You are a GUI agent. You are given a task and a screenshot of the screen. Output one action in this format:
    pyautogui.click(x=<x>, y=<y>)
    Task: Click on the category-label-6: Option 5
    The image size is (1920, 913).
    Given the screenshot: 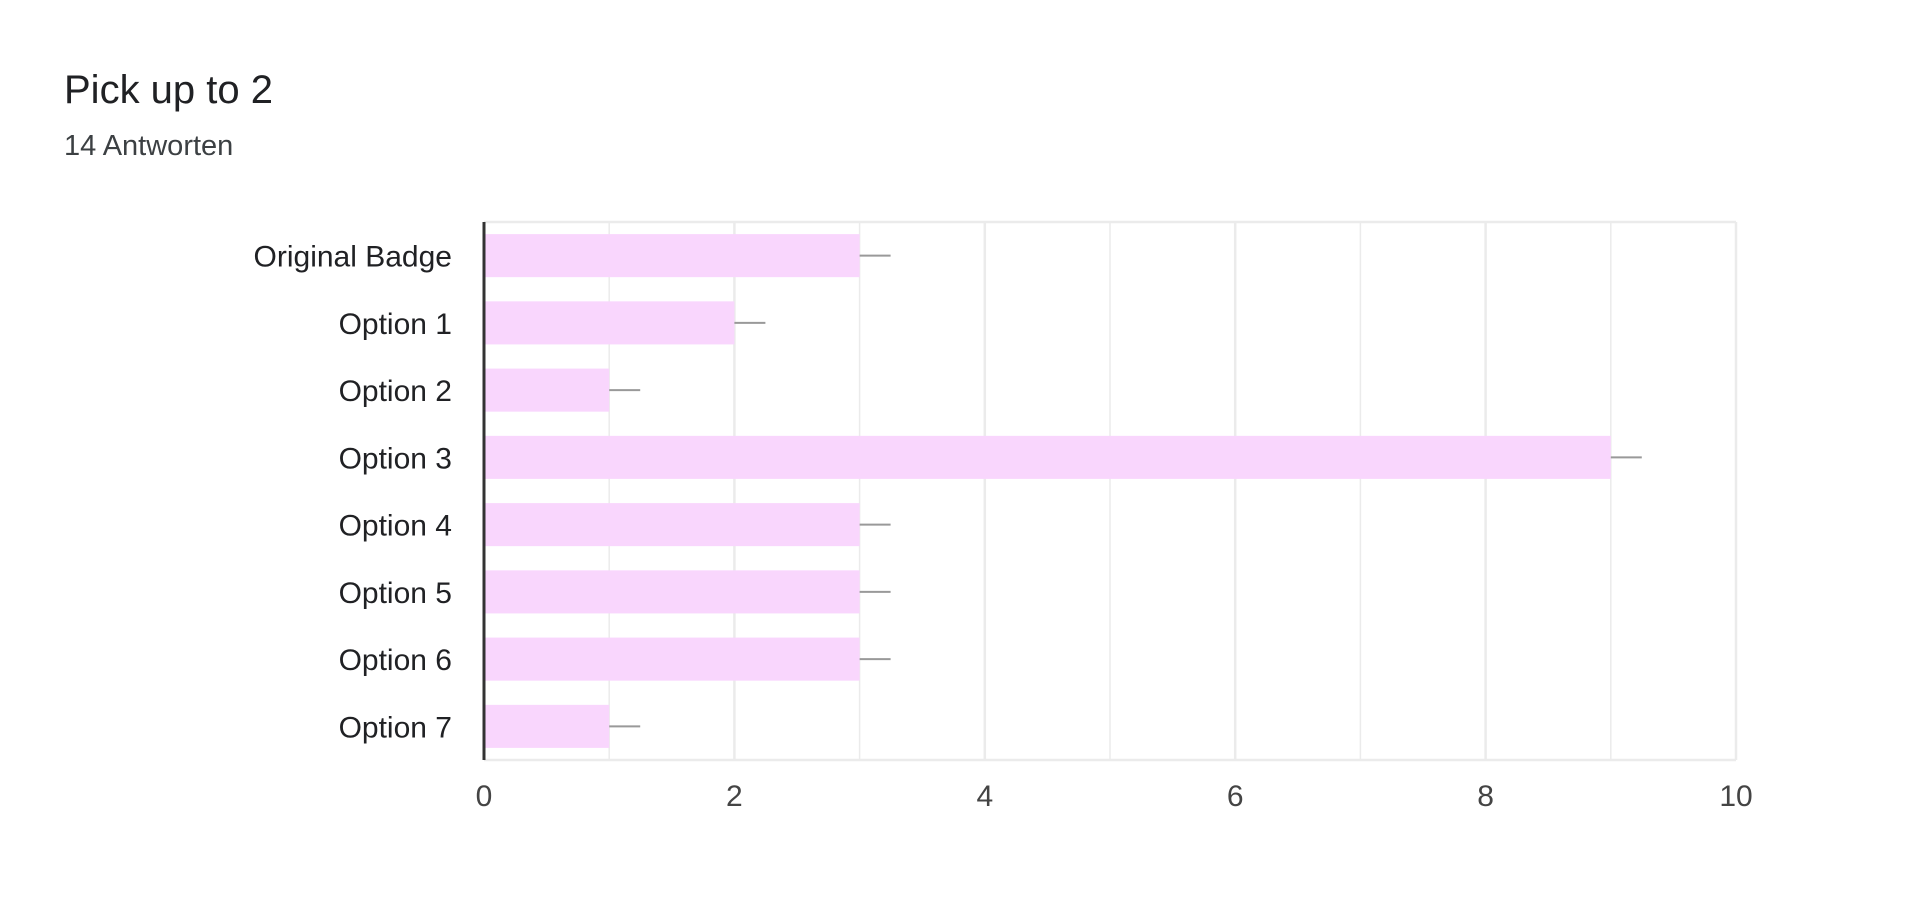 What is the action you would take?
    pyautogui.click(x=395, y=593)
    